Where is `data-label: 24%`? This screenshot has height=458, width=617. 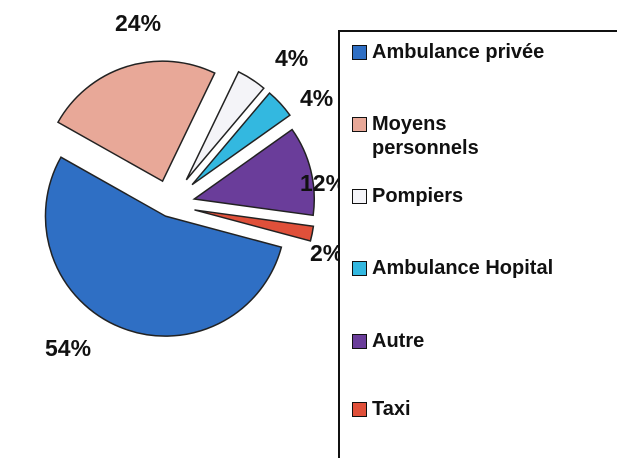 data-label: 24% is located at coordinates (138, 23).